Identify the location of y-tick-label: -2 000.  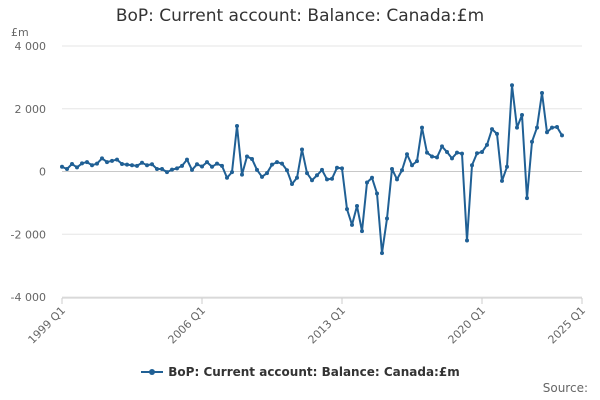
(28, 234).